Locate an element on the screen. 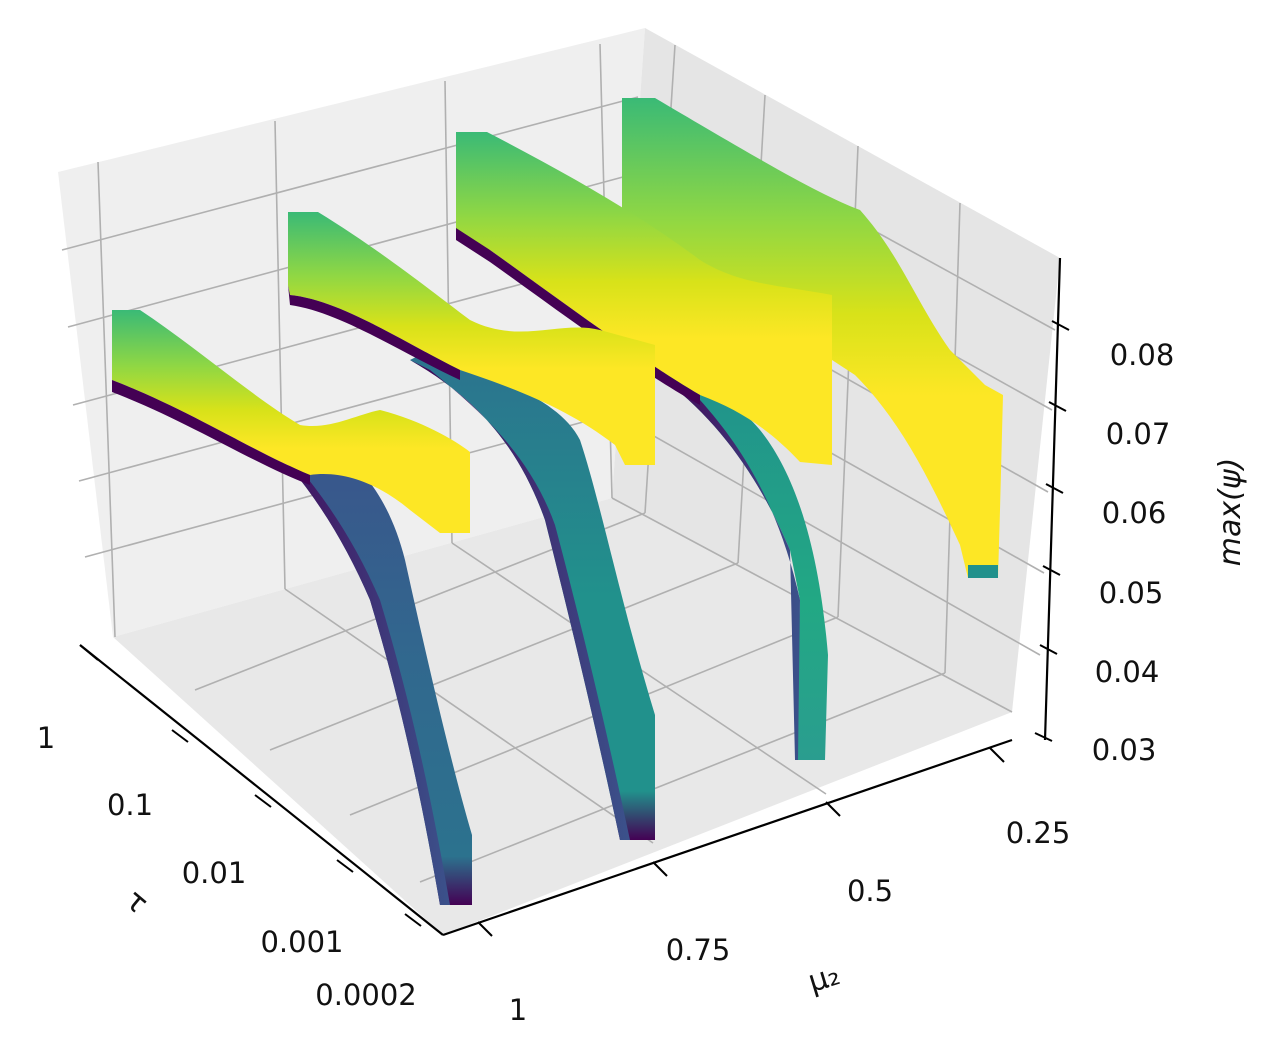 This screenshot has width=1283, height=1048. tau-axis-label: τ is located at coordinates (136, 902).